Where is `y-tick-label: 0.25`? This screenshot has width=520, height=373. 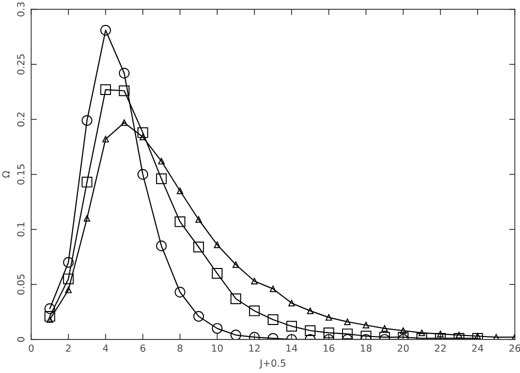
y-tick-label: 0.25 is located at coordinates (20, 64).